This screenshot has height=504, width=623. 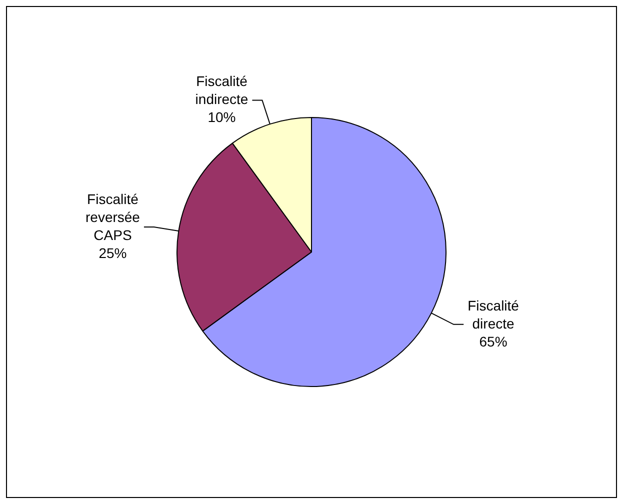 What do you see at coordinates (112, 216) in the screenshot?
I see `slice-label: Fiscalité reversée CAPS` at bounding box center [112, 216].